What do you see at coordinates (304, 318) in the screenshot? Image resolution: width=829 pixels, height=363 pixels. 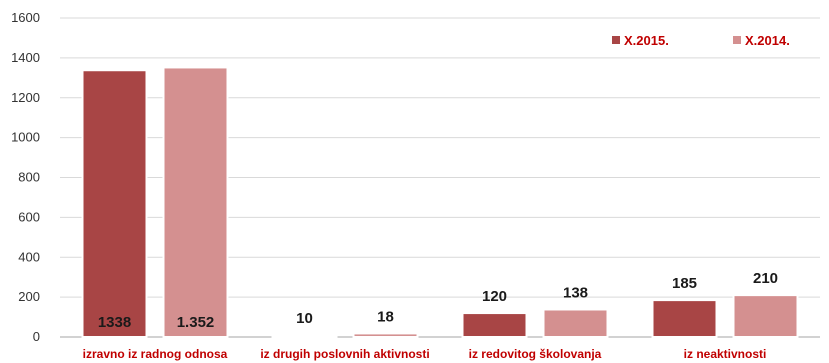 I see `data-label-x2015-1: 10` at bounding box center [304, 318].